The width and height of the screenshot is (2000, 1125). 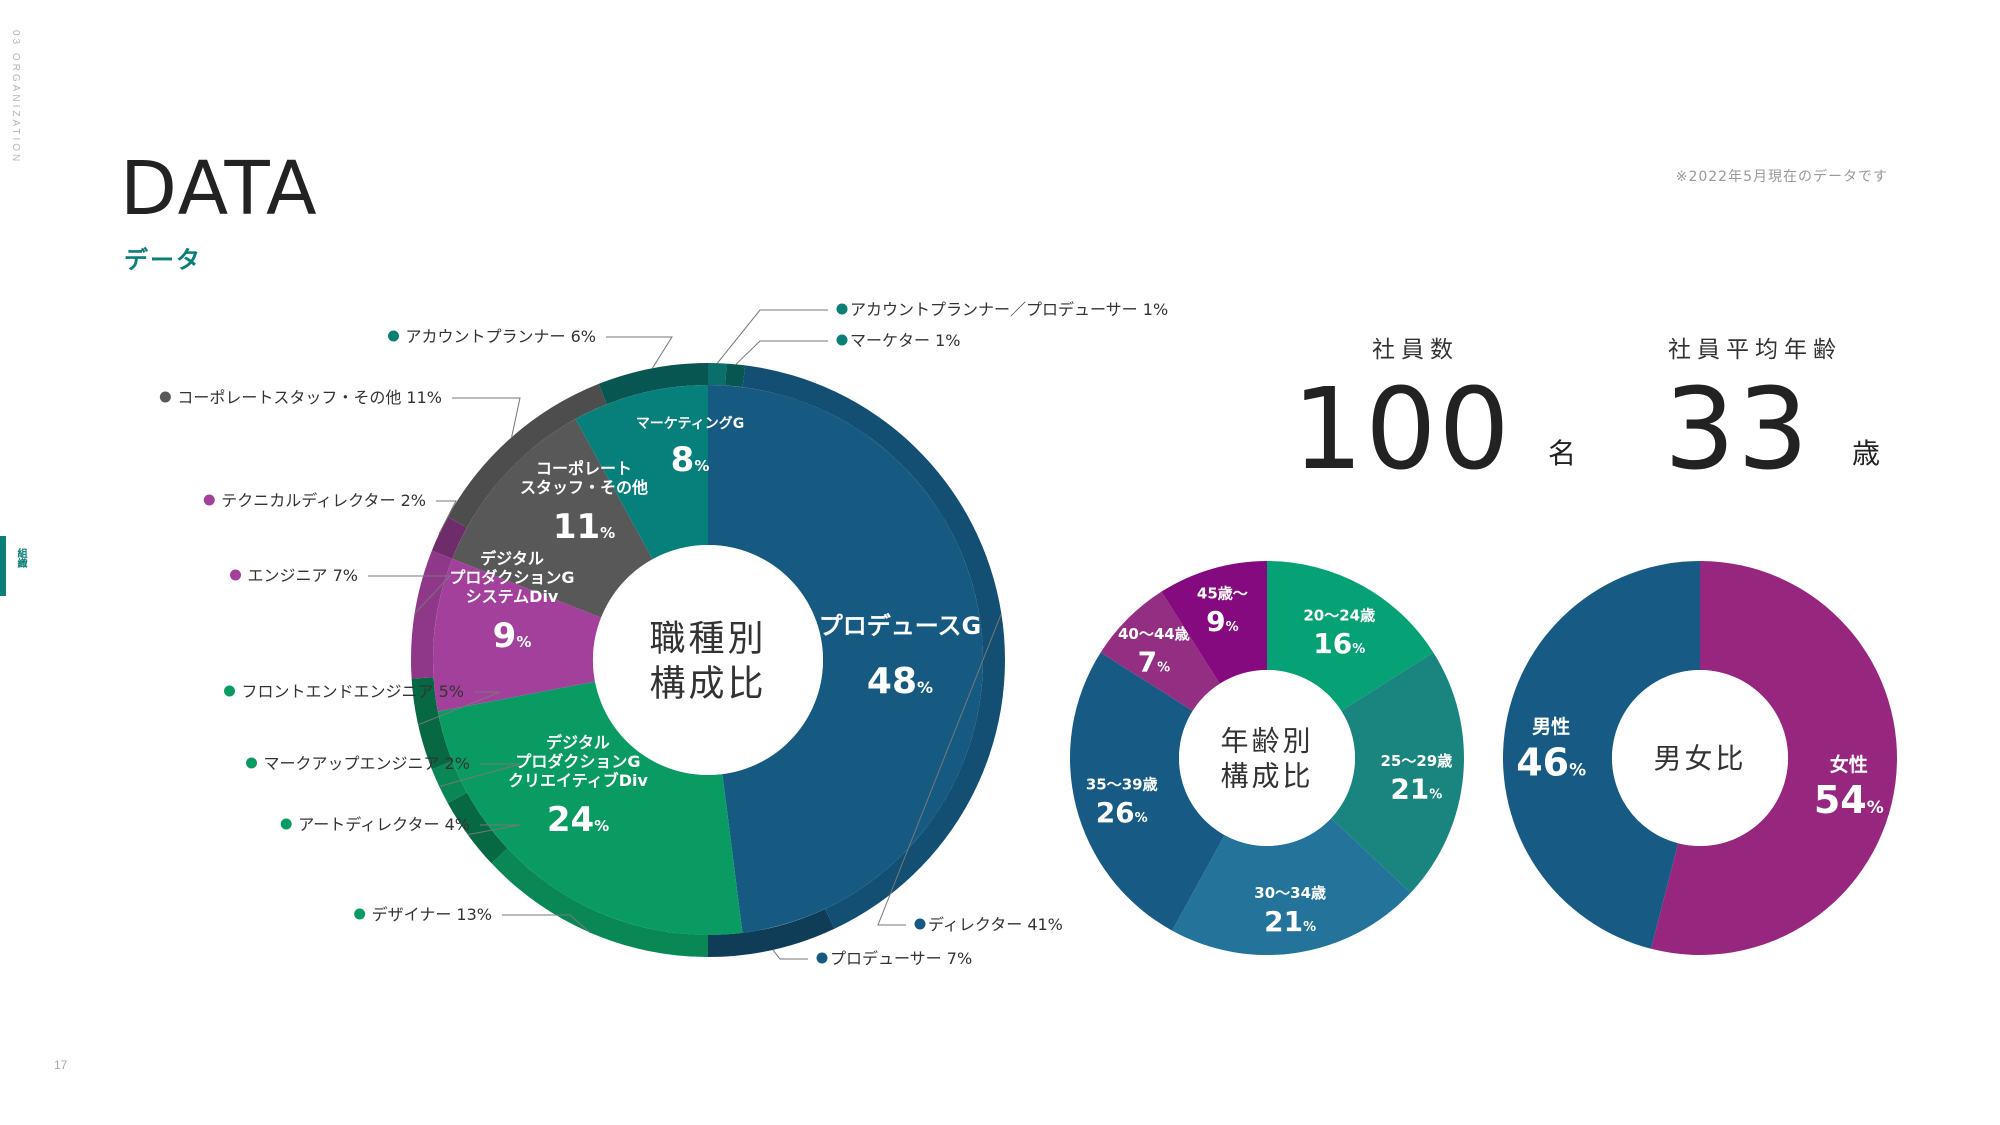 What do you see at coordinates (707, 683) in the screenshot?
I see `occupation-center-label: 構成比` at bounding box center [707, 683].